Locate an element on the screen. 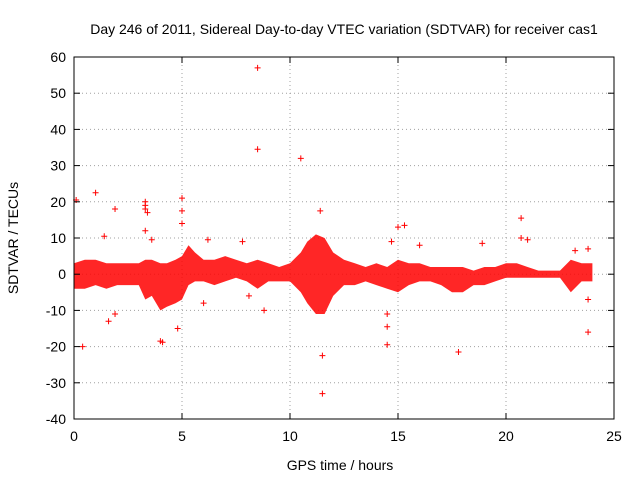 The height and width of the screenshot is (480, 640). y-tick-label: 40 is located at coordinates (58, 129).